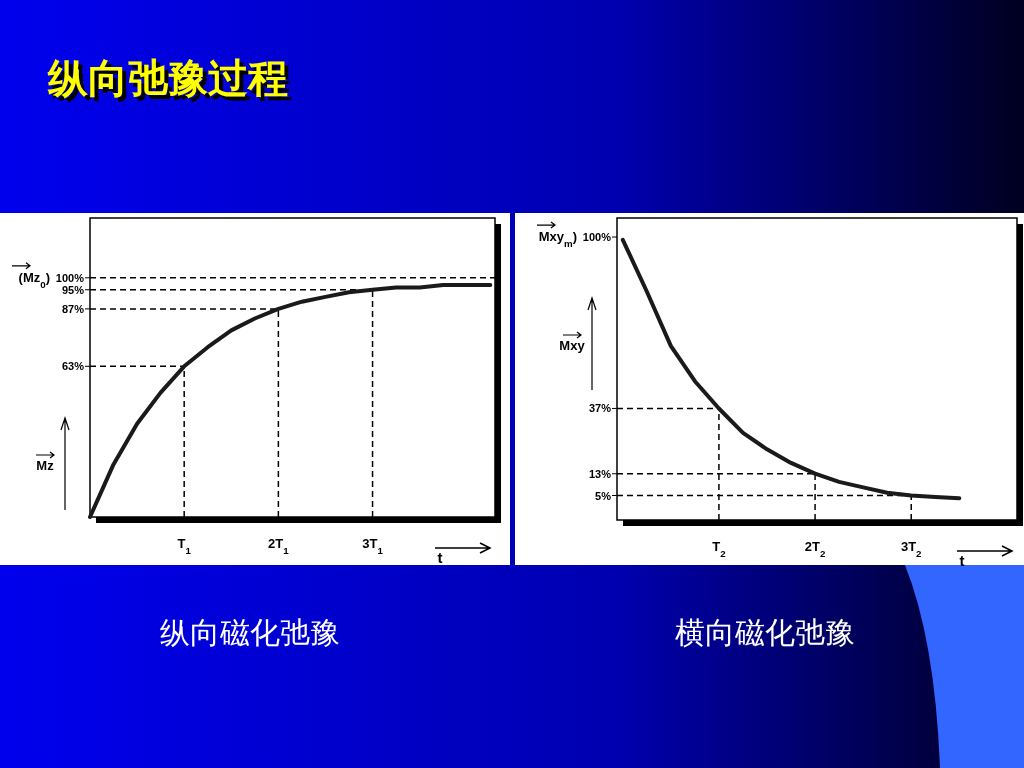  I want to click on x-tick-label: 3T$_{1}$, so click(373, 546).